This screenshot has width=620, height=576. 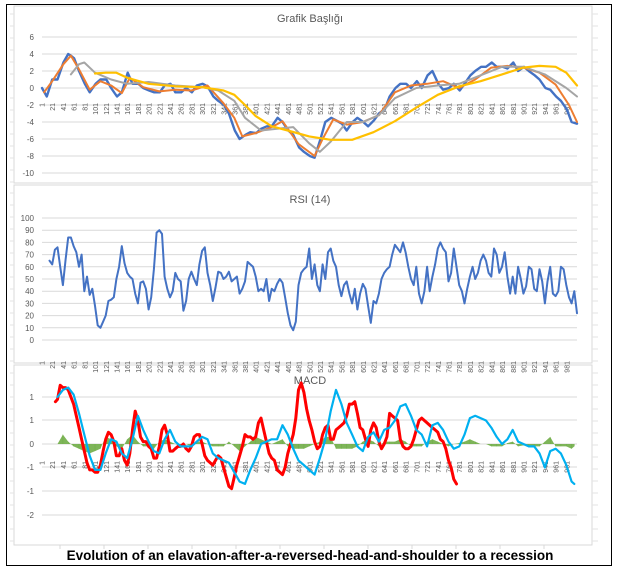 I want to click on y-tick-label: 70, so click(x=29, y=255).